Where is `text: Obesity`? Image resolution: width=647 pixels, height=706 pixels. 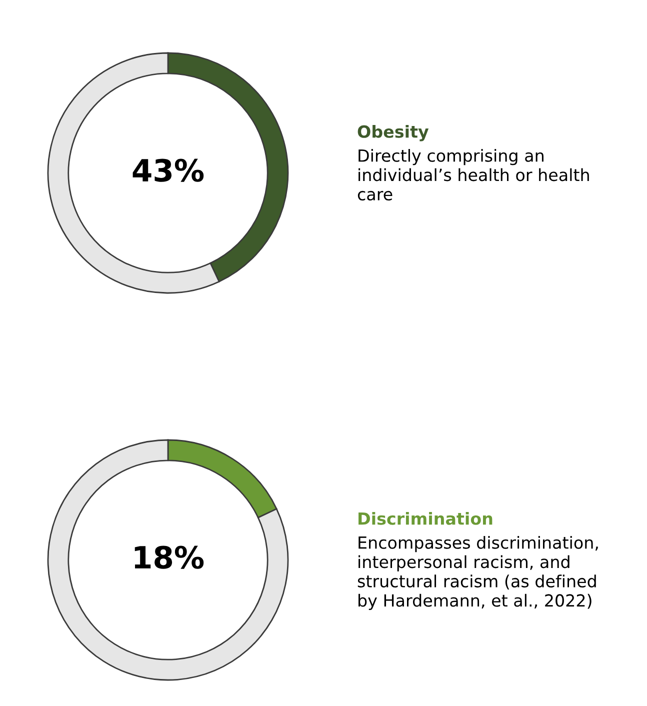 text: Obesity is located at coordinates (393, 133).